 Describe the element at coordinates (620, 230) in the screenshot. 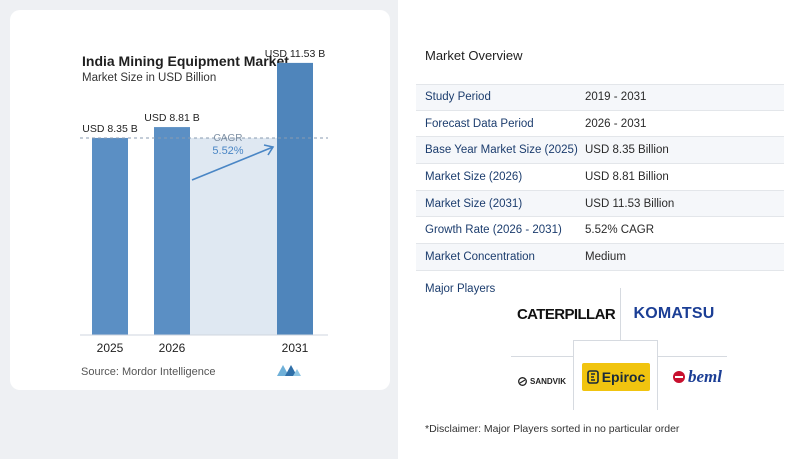

I see `overview-value: 5.52% CAGR` at that location.